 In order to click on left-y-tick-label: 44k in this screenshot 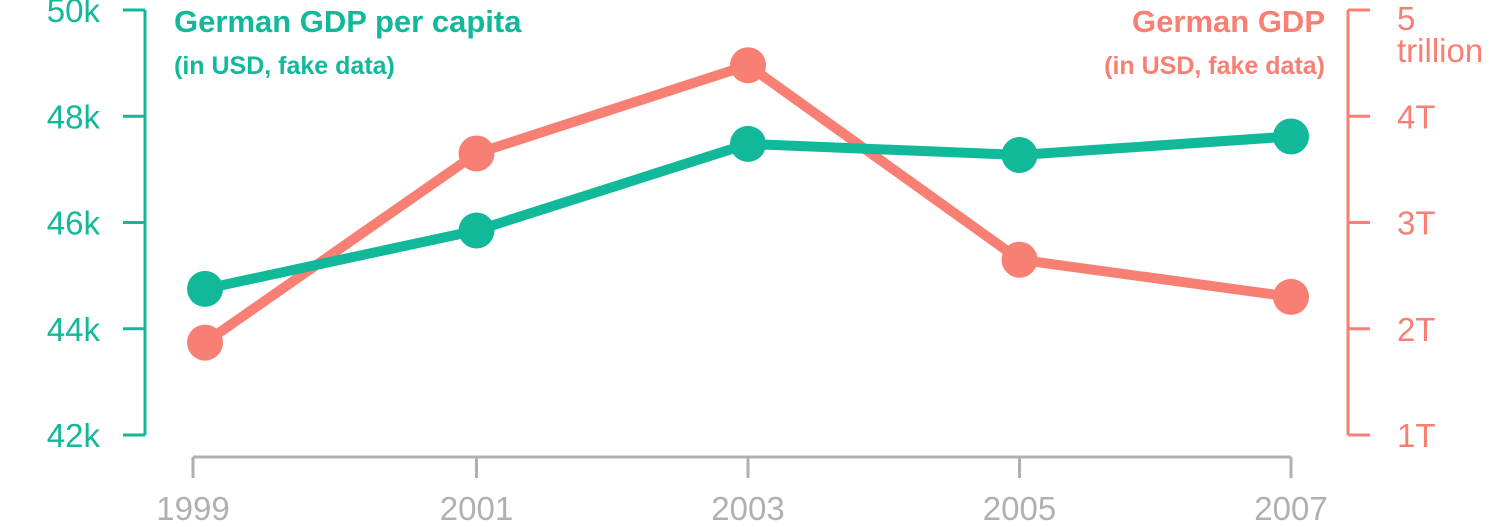, I will do `click(74, 329)`.